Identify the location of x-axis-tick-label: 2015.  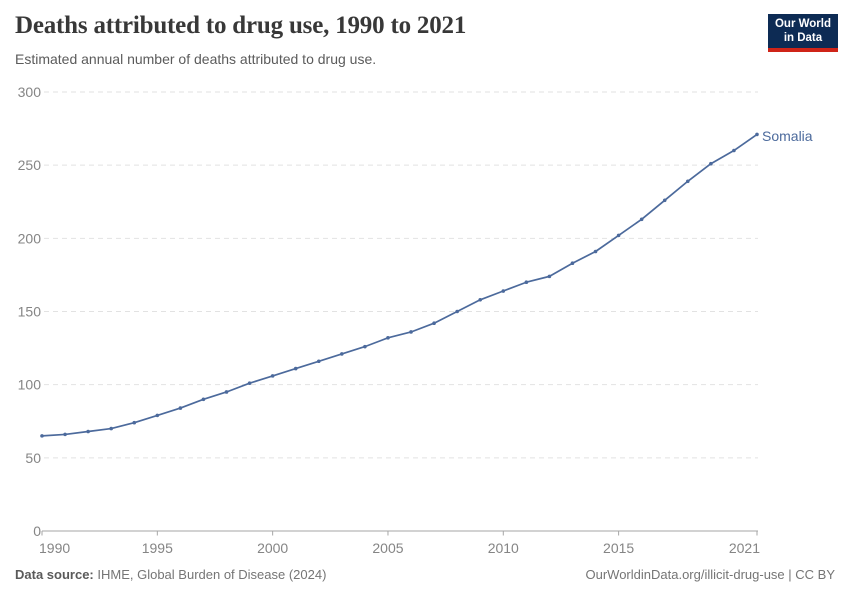
(618, 548).